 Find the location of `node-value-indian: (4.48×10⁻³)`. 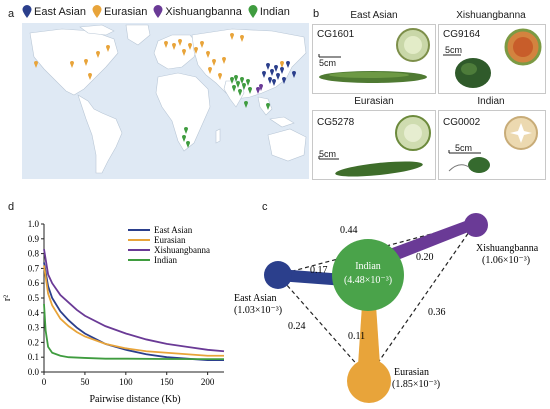

node-value-indian: (4.48×10⁻³) is located at coordinates (368, 280).